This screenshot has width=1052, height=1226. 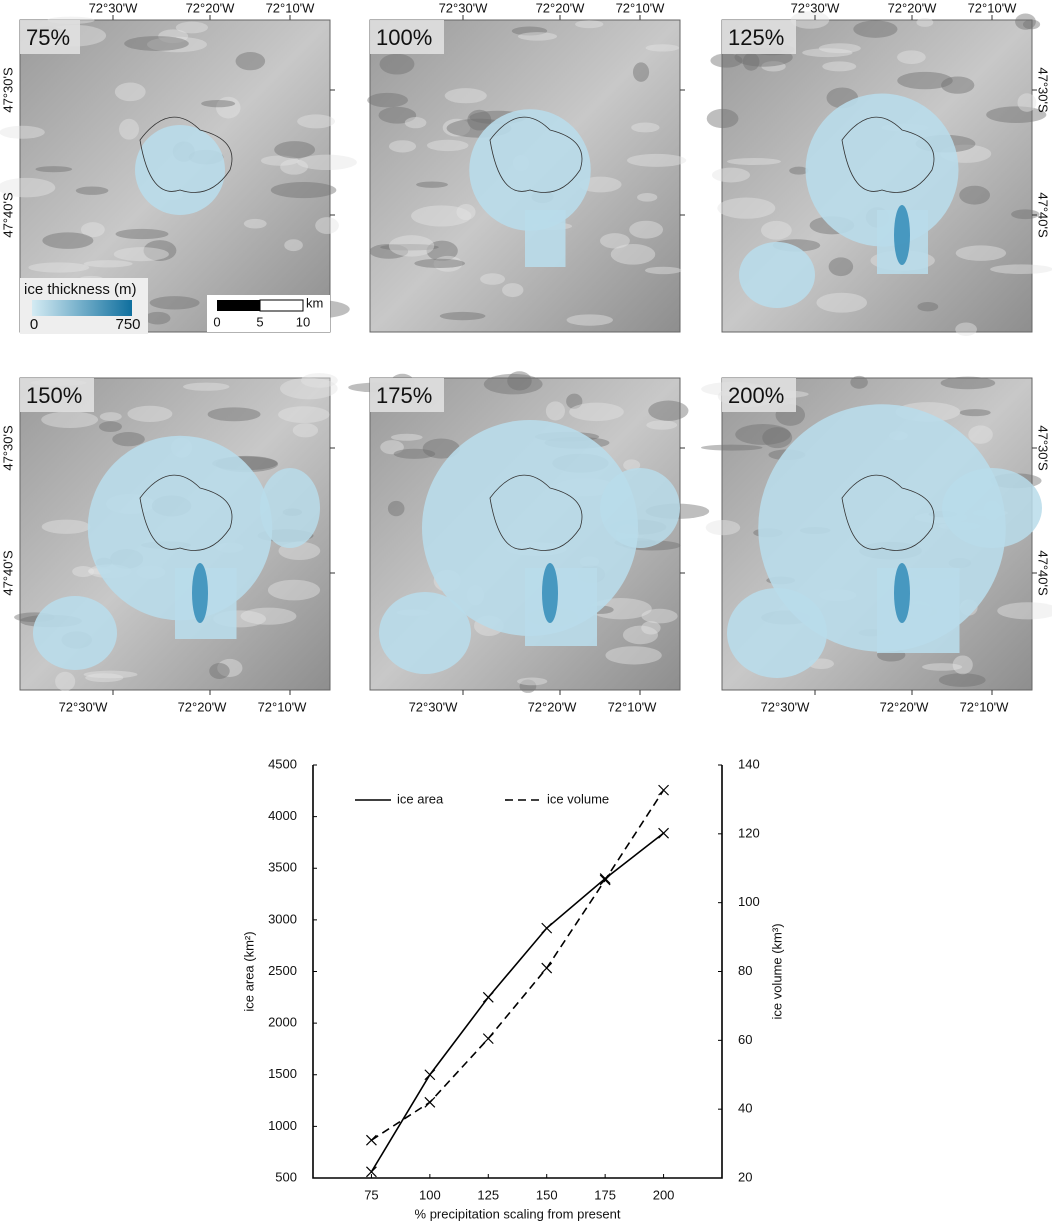 I want to click on axis-frame, so click(x=517, y=972).